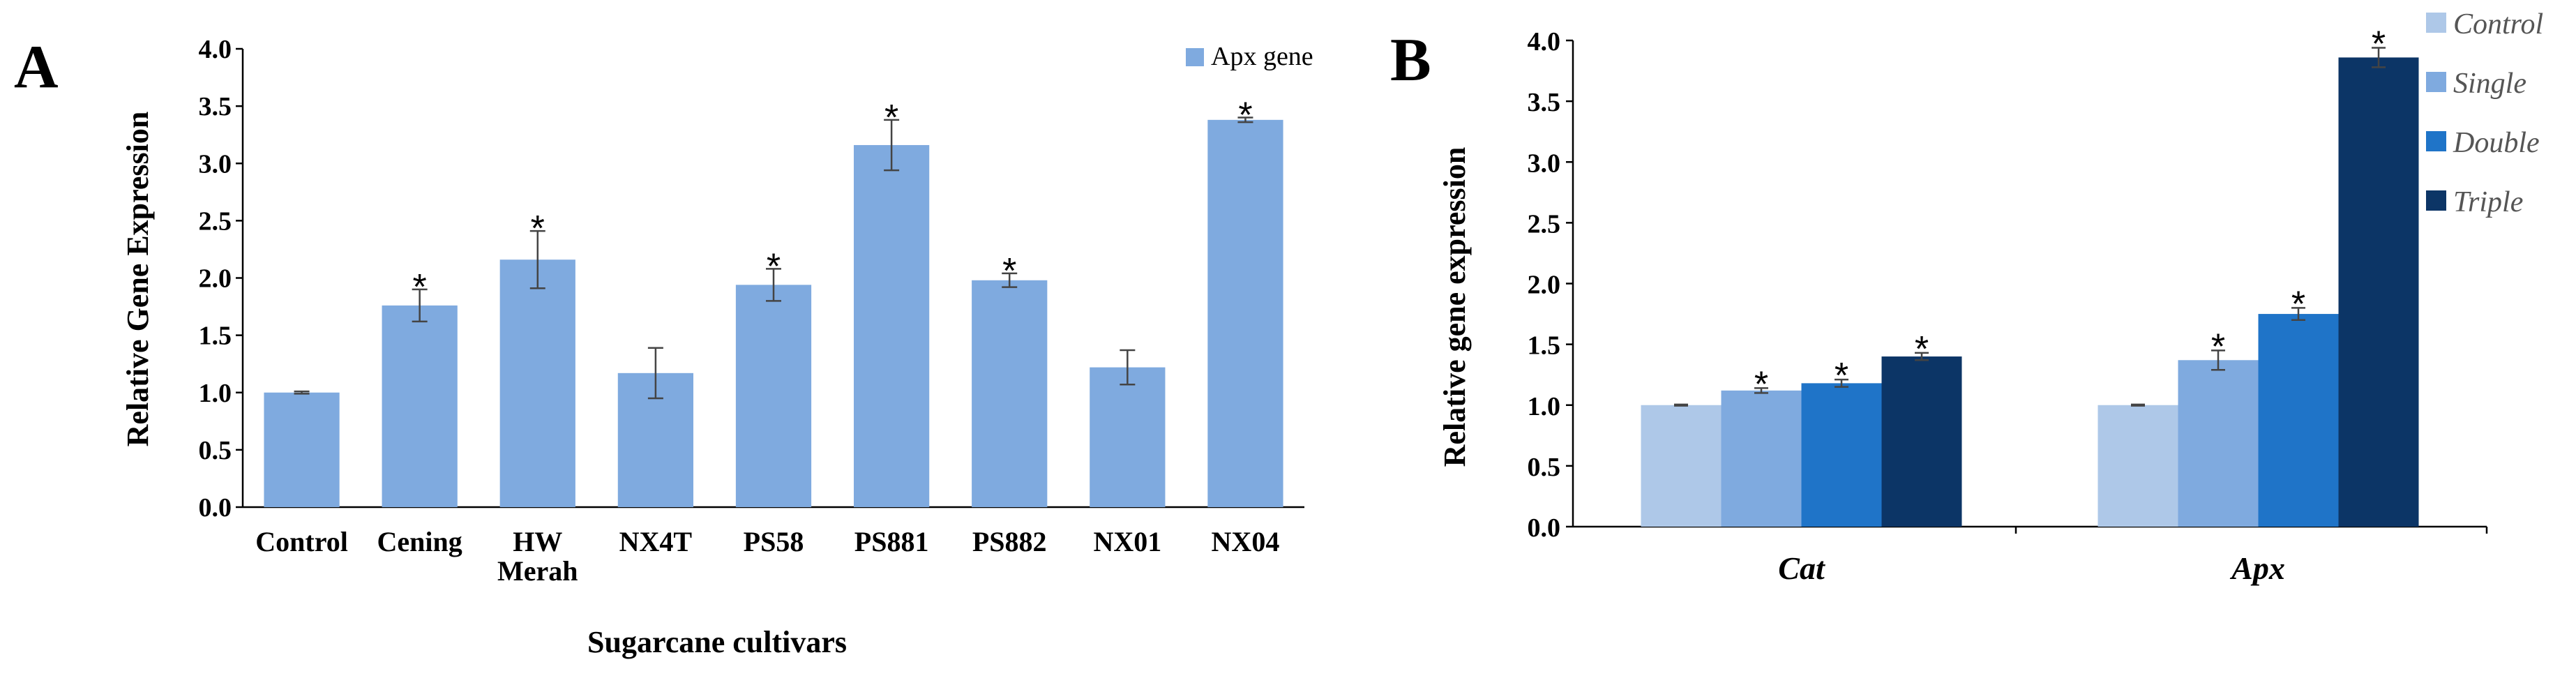 The image size is (2576, 685). What do you see at coordinates (419, 541) in the screenshot?
I see `panel-a-x-tick-label: Cening` at bounding box center [419, 541].